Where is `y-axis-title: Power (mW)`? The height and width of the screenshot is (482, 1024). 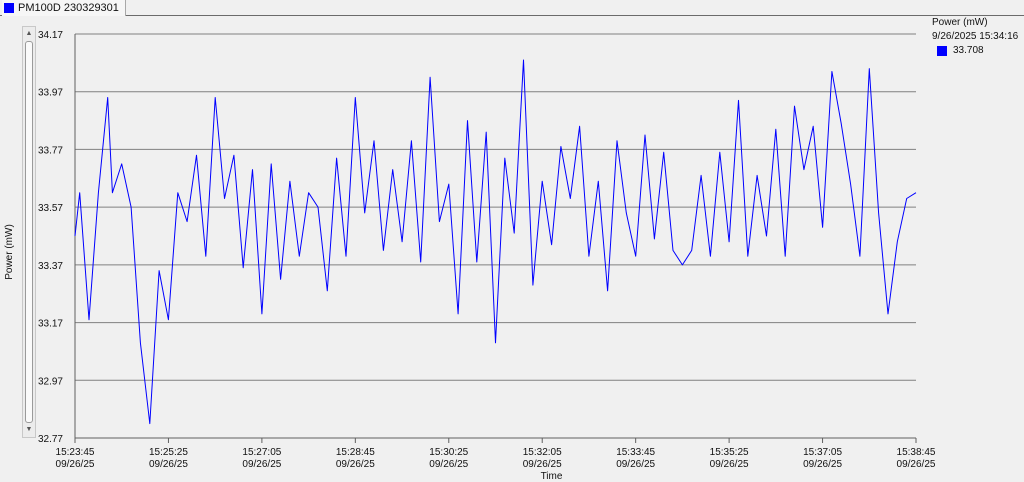 y-axis-title: Power (mW) is located at coordinates (9, 252).